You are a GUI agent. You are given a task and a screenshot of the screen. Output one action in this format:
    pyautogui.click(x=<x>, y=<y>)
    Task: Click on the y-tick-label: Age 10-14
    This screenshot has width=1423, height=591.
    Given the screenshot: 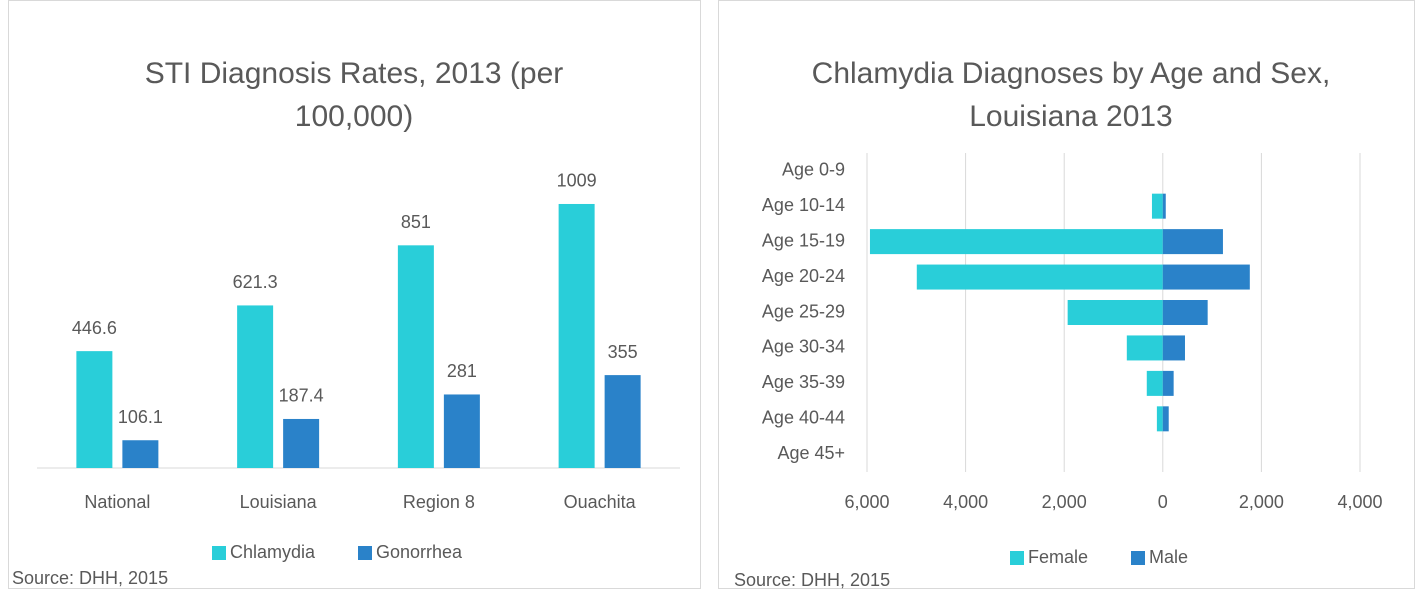 What is the action you would take?
    pyautogui.click(x=803, y=205)
    